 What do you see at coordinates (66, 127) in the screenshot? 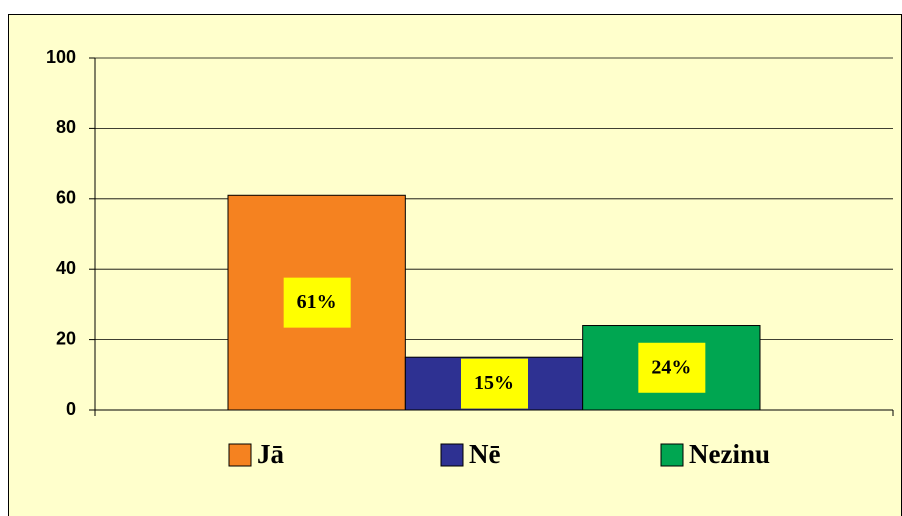
I see `y-tick-label: 80` at bounding box center [66, 127].